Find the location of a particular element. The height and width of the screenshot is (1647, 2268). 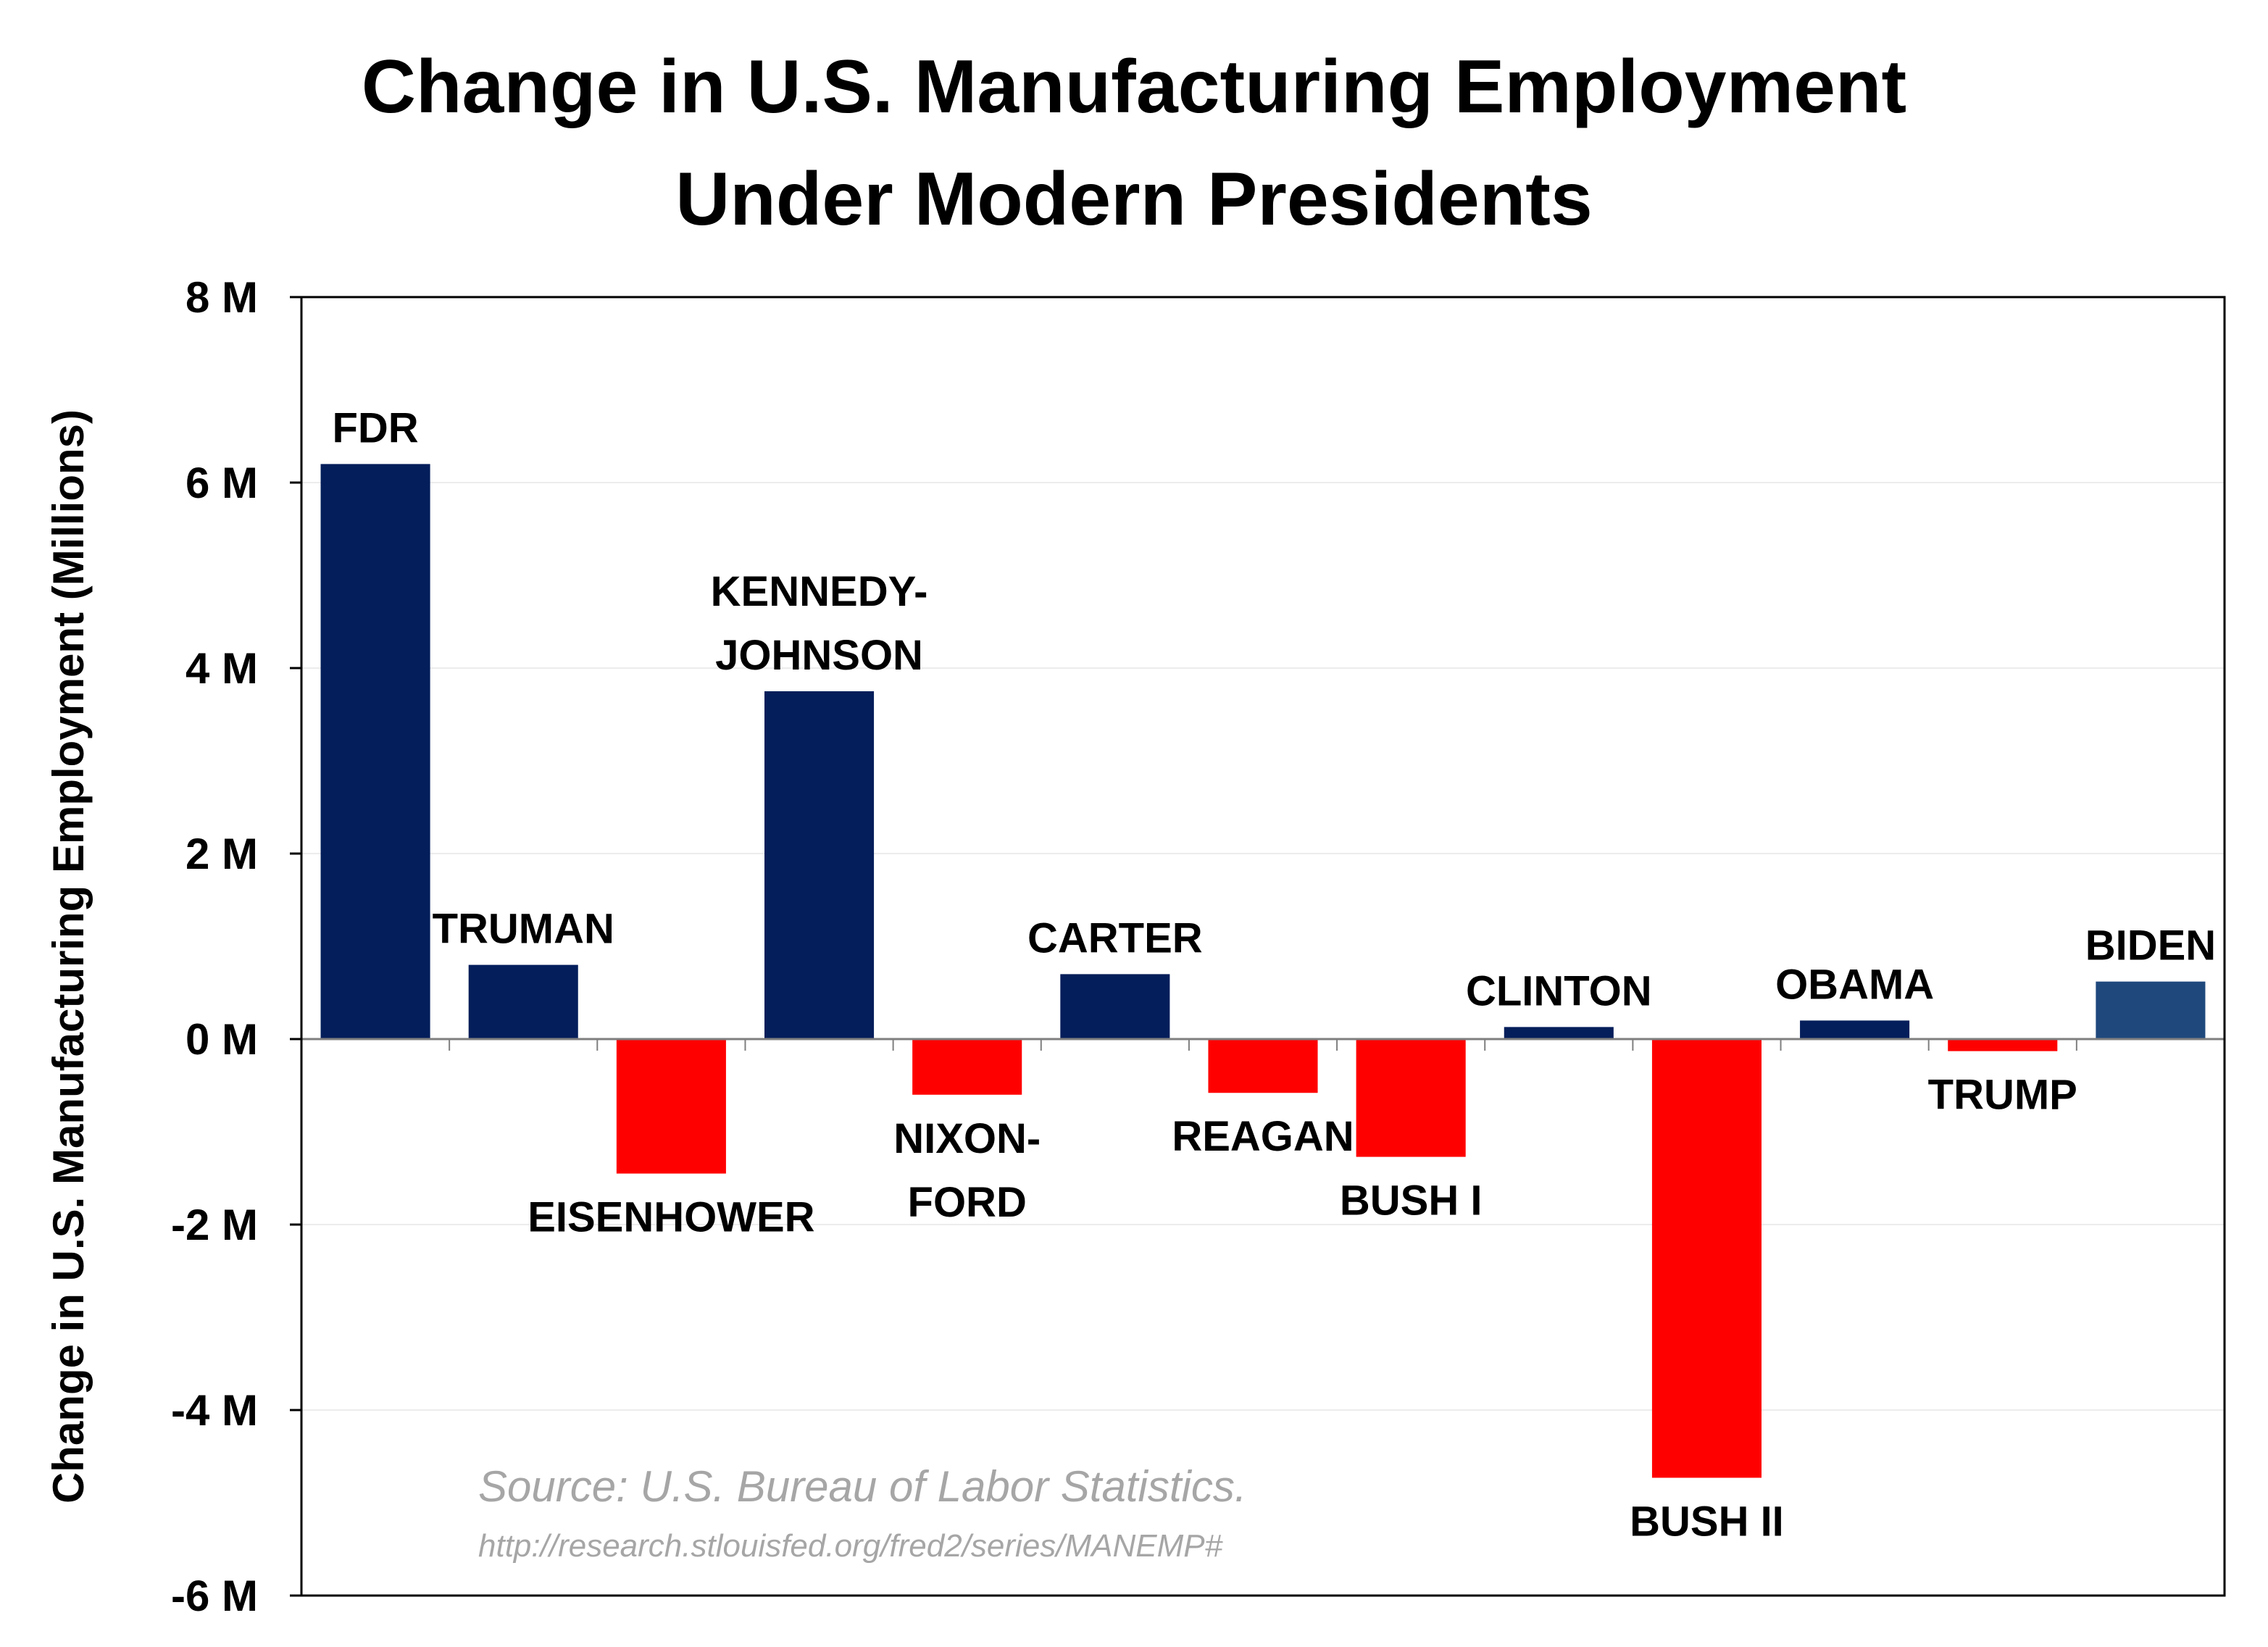

bar-label: EISENHOWER is located at coordinates (671, 1217).